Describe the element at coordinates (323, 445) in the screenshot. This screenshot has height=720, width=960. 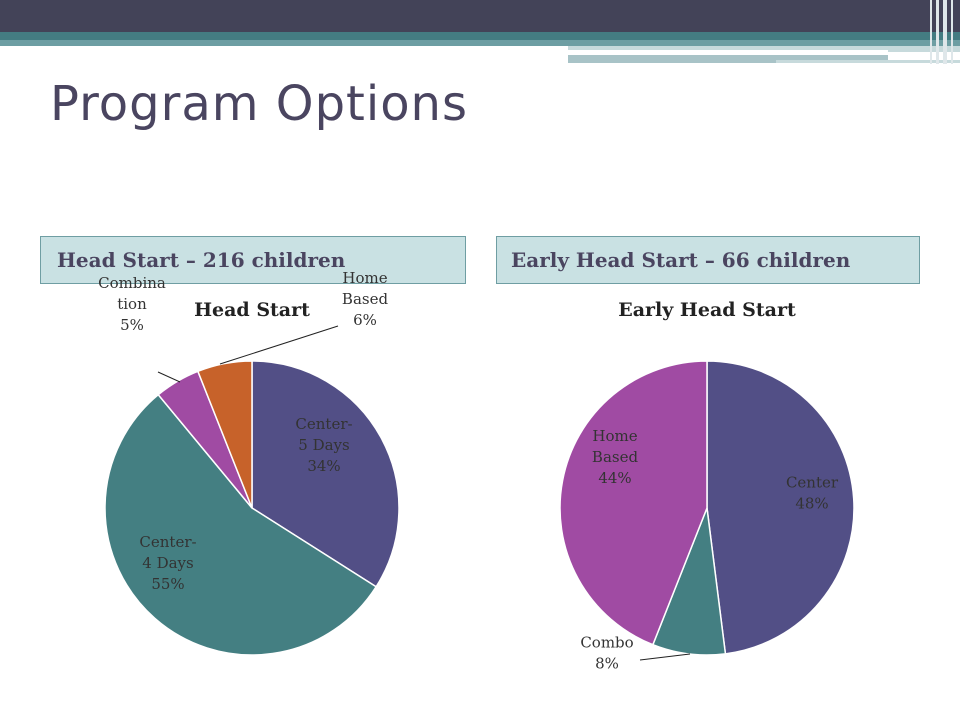
I see `slice-label: 5 Days` at that location.